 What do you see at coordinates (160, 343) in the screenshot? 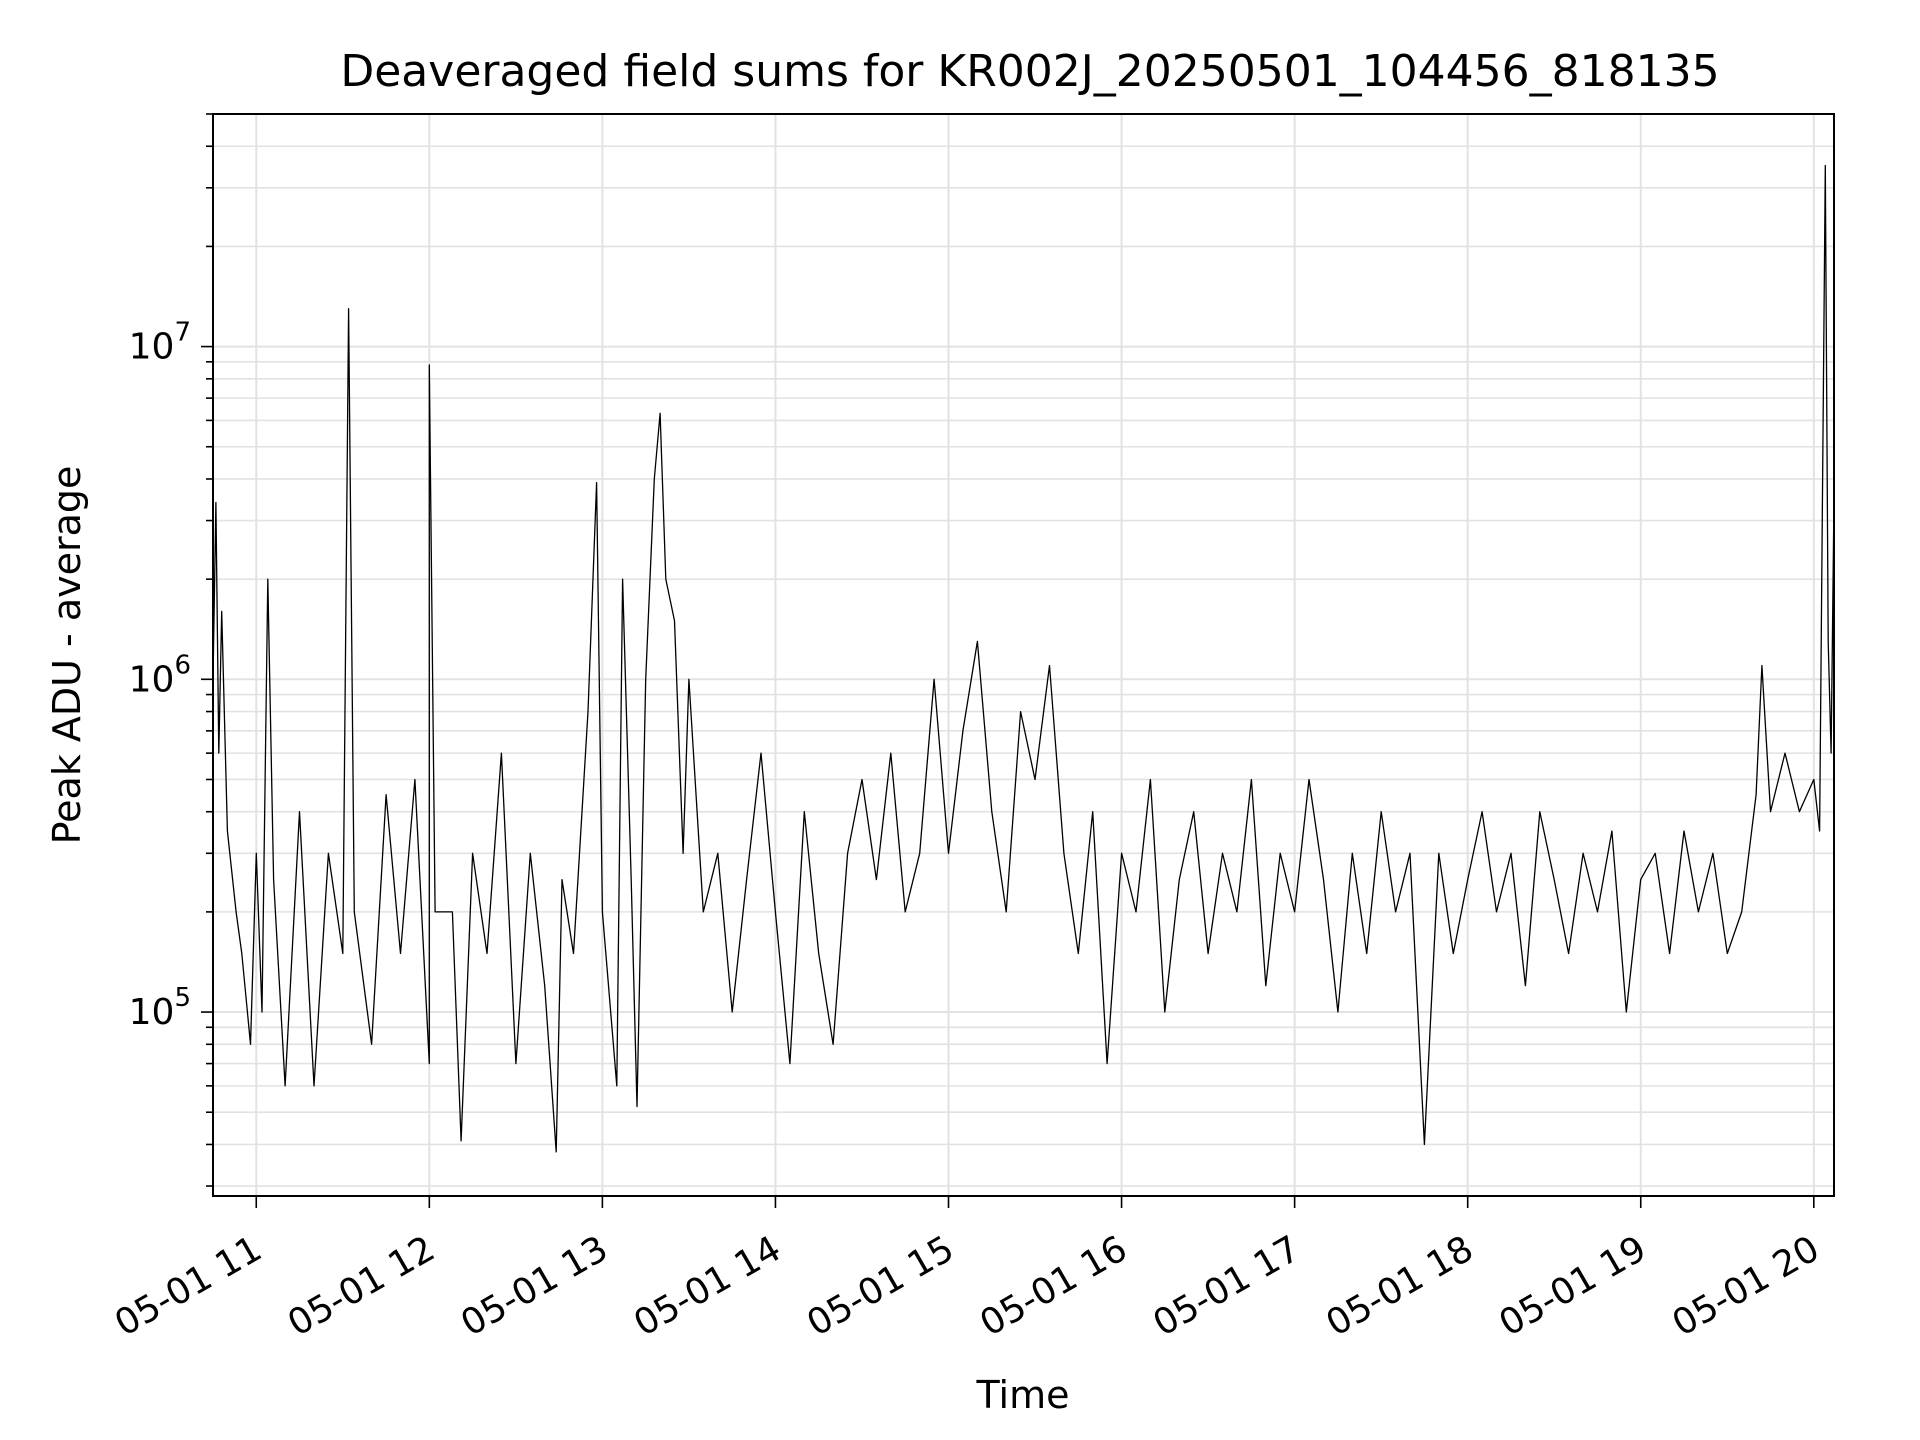
I see `y-tick-label: 10⁷` at bounding box center [160, 343].